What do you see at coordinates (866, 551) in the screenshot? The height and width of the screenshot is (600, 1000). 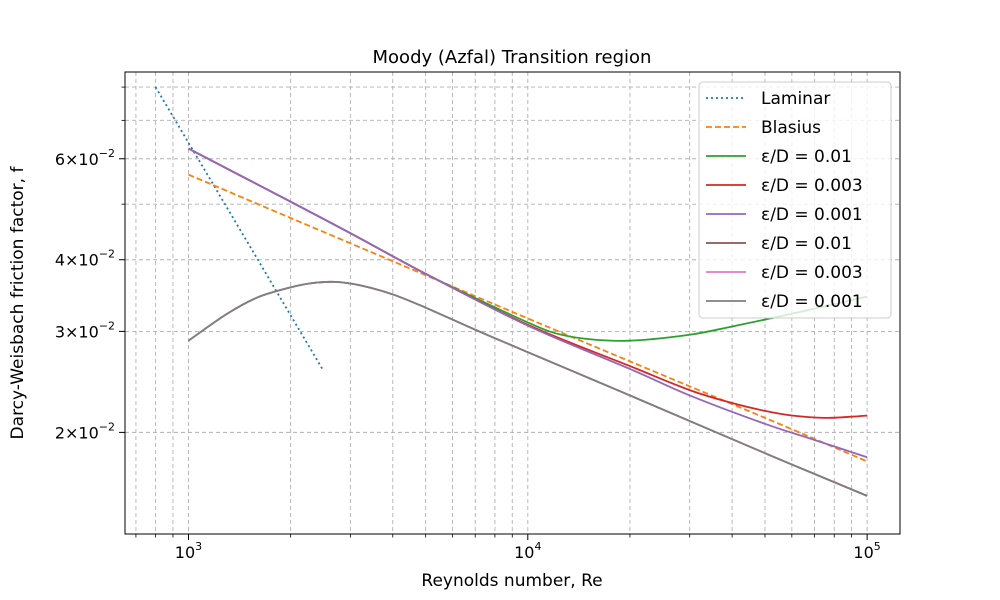 I see `x-tick-label: 10⁵` at bounding box center [866, 551].